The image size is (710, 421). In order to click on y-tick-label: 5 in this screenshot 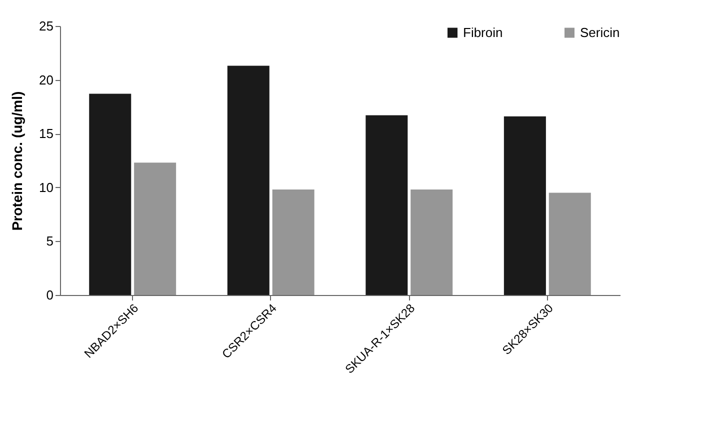, I will do `click(50, 241)`.